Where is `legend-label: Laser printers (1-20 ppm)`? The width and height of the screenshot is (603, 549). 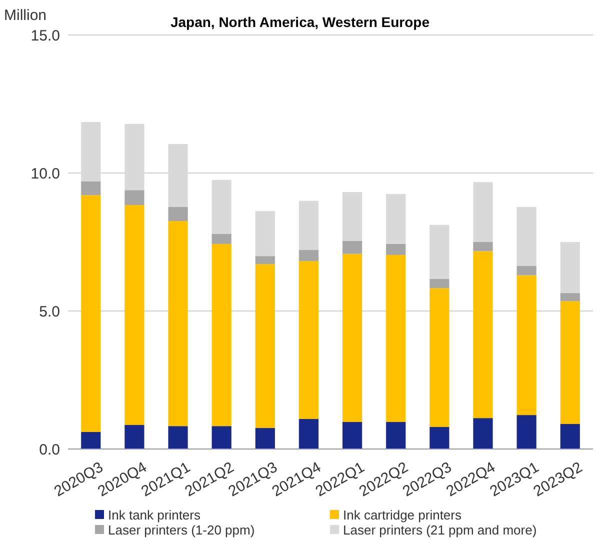
legend-label: Laser printers (1-20 ppm) is located at coordinates (181, 530).